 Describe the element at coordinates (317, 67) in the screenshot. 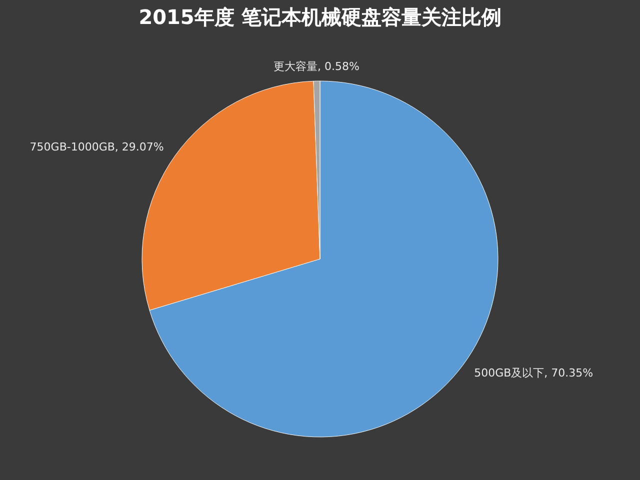

I see `slice-label: 更大容量, 0.58%` at that location.